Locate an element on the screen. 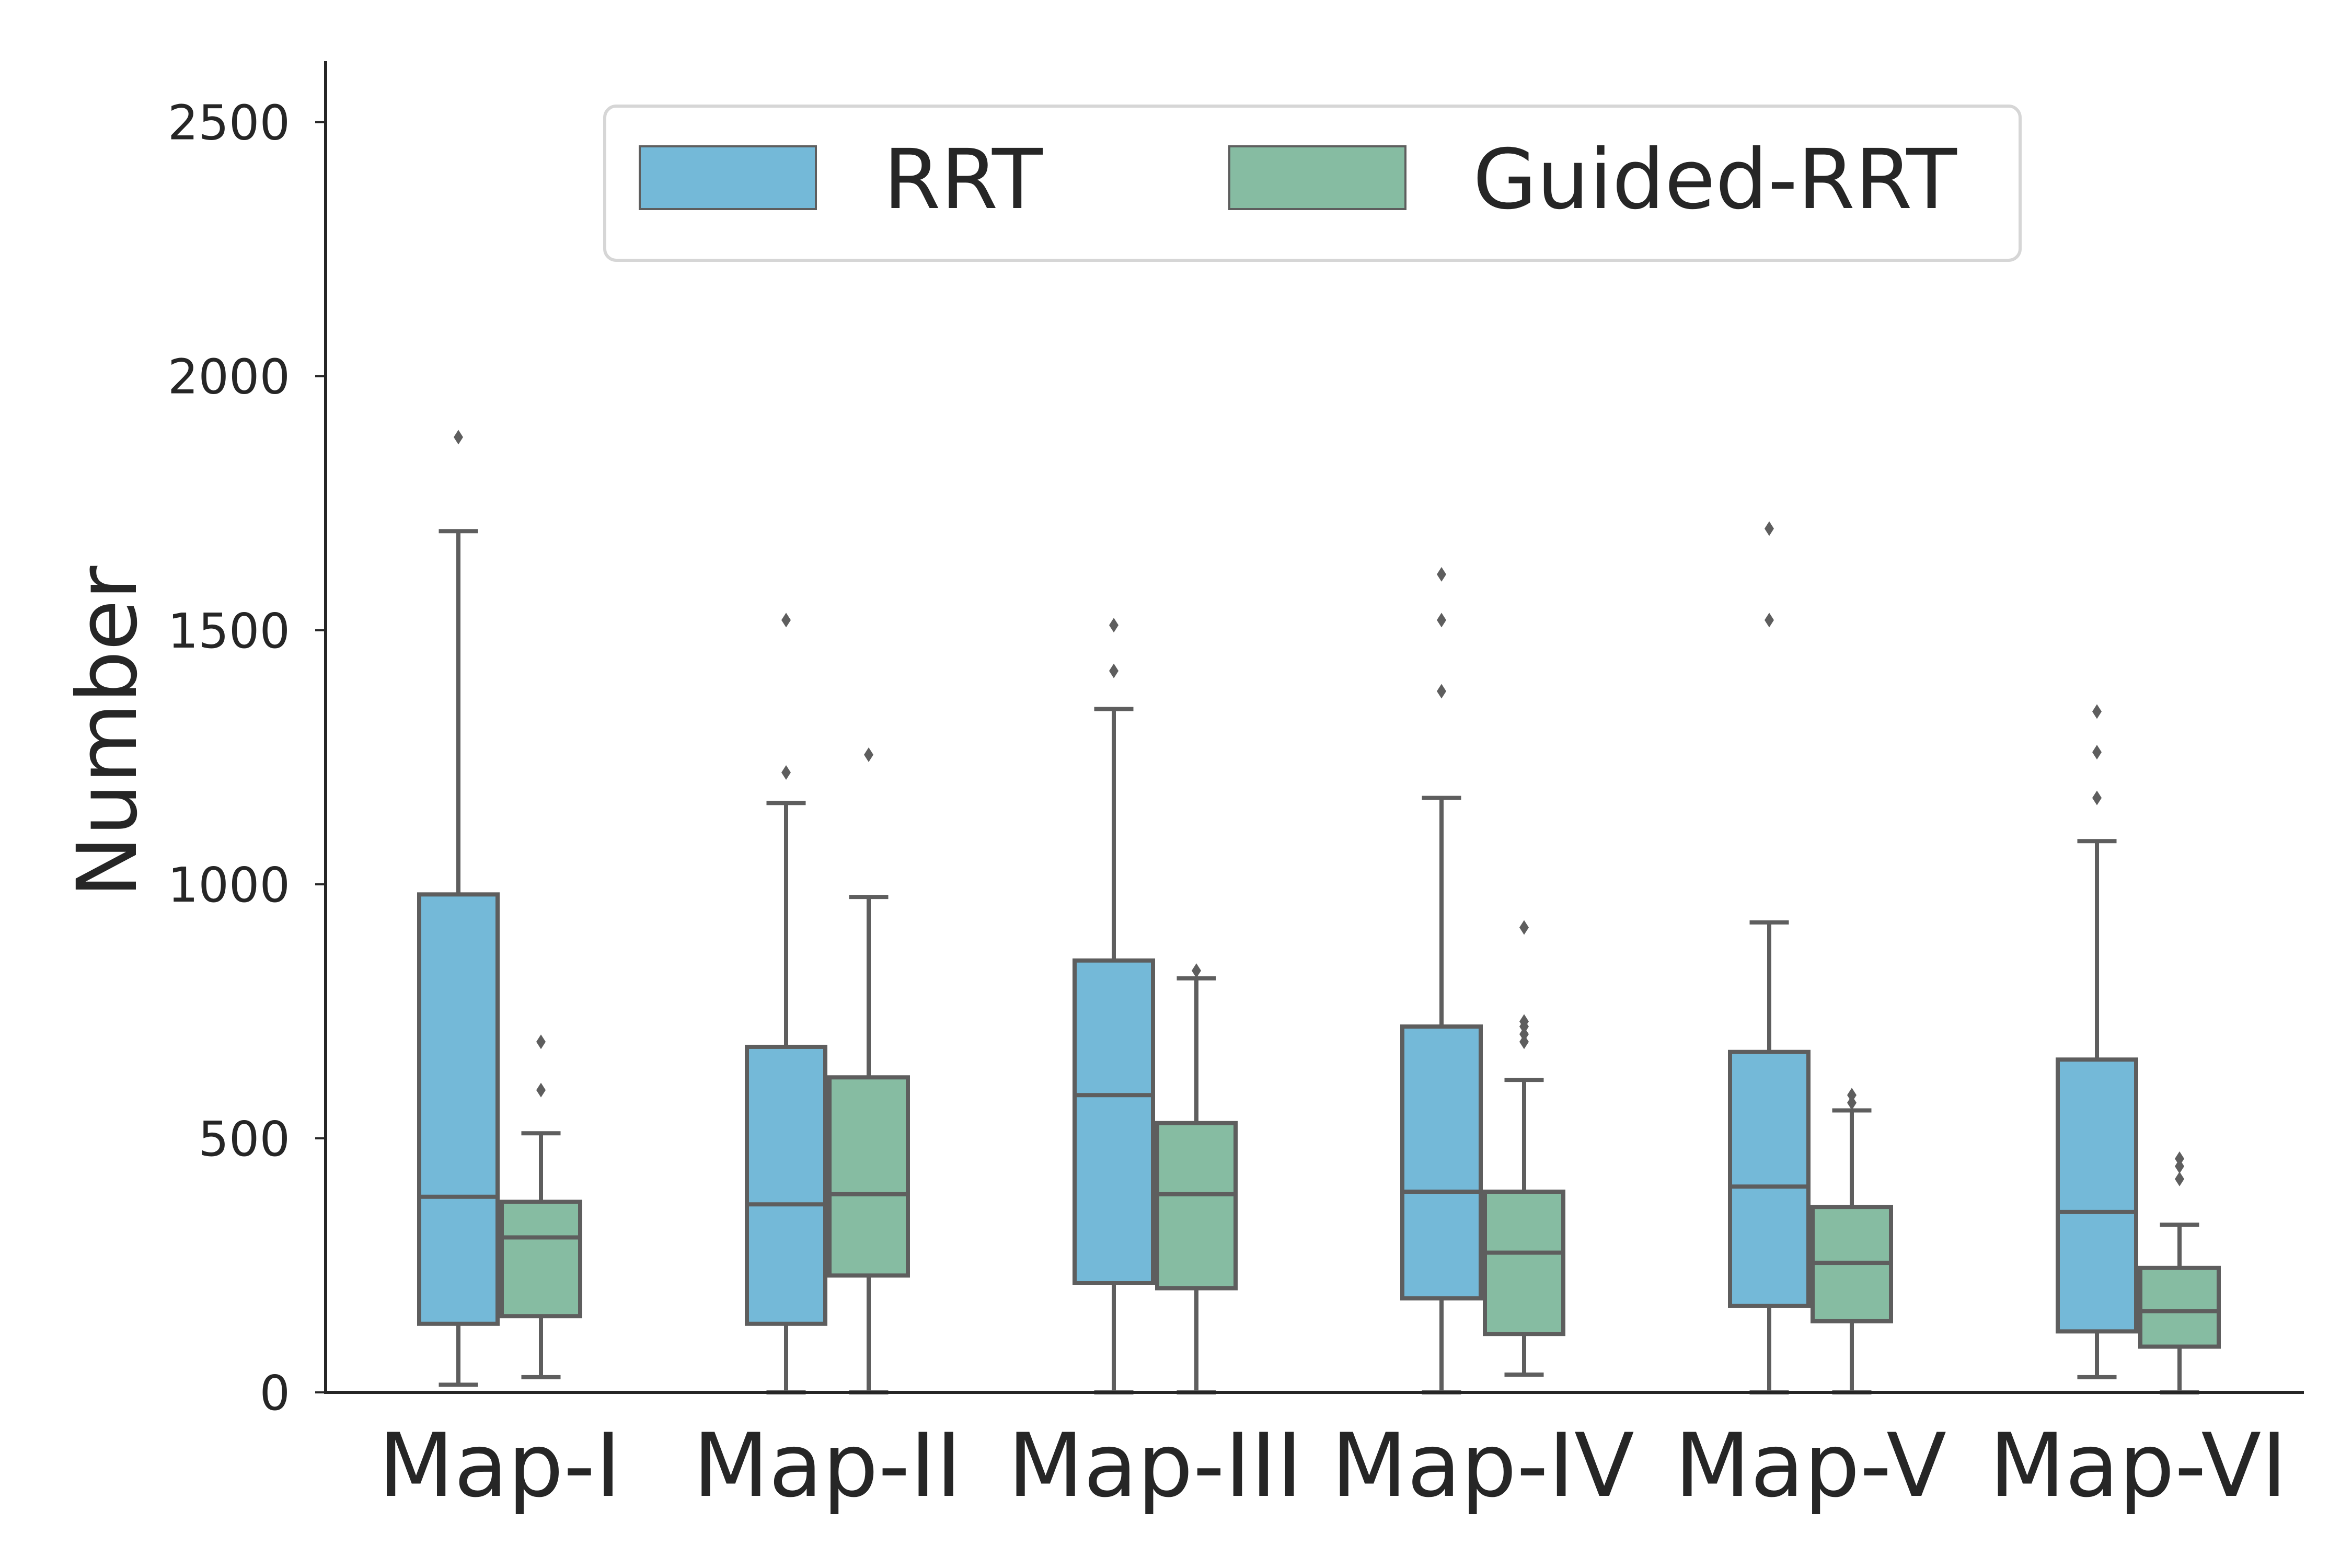 Image resolution: width=2352 pixels, height=1568 pixels. legend: RRT Guided-RRT is located at coordinates (1312, 183).